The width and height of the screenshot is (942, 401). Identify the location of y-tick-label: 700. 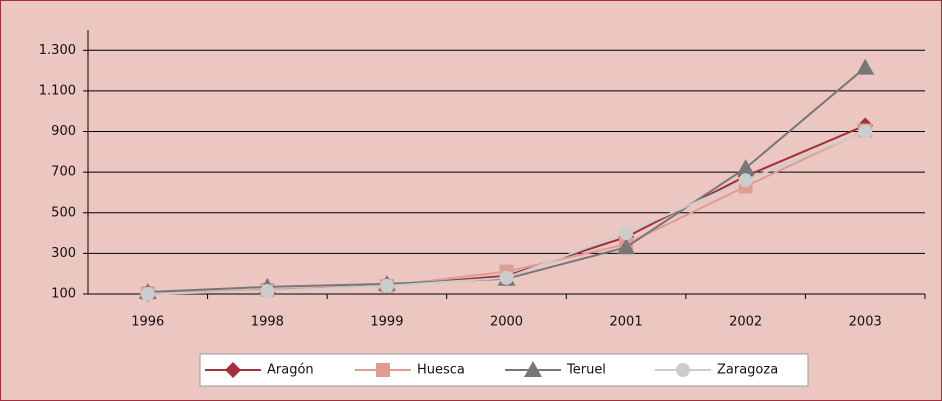
(63, 172).